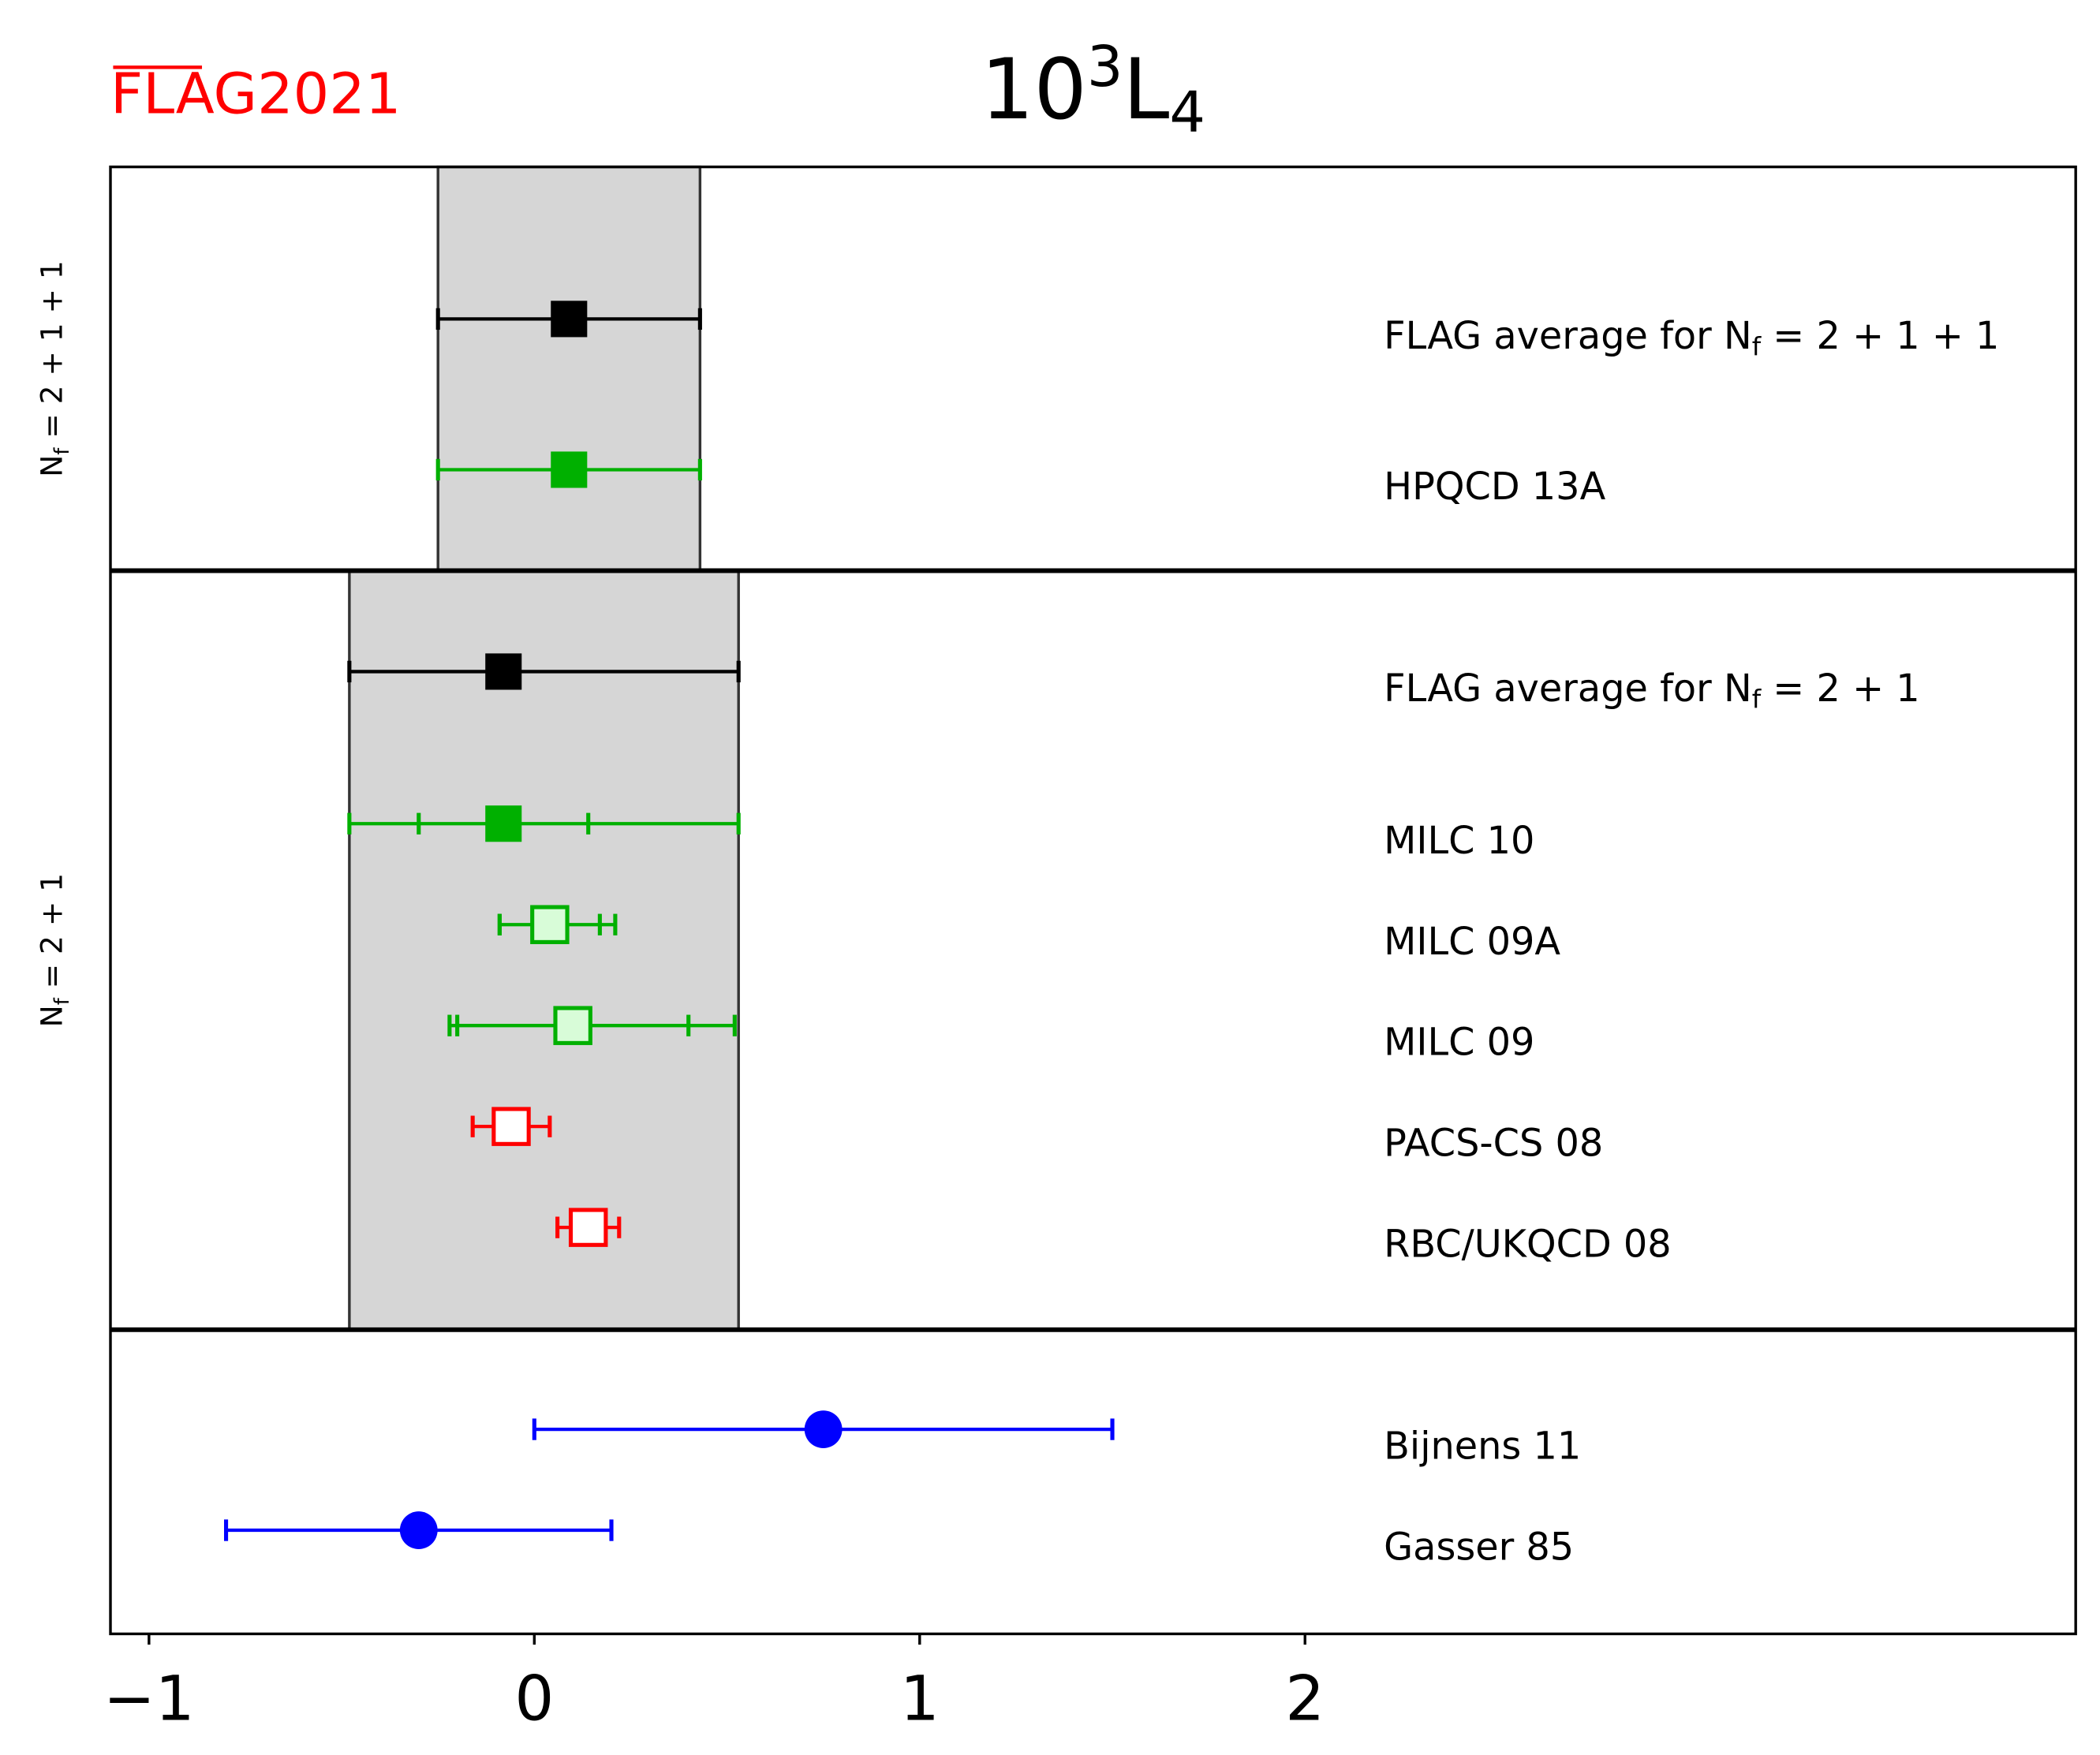 The width and height of the screenshot is (2100, 1755). I want to click on point-label: FLAG average for Nf = 2 + 1 + 1, so click(1691, 338).